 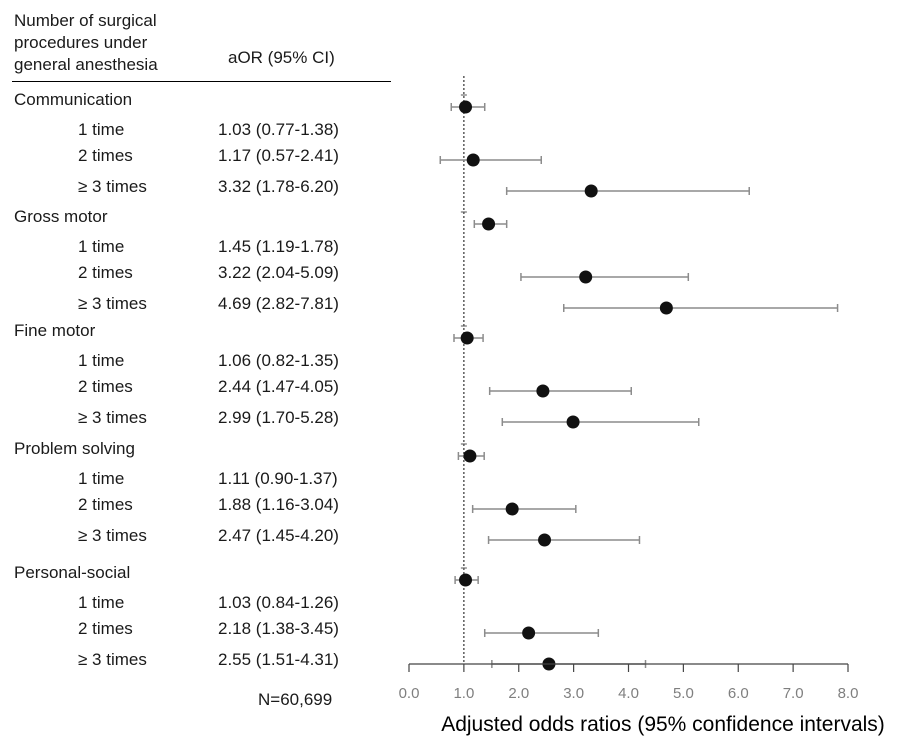 What do you see at coordinates (278, 129) in the screenshot?
I see `aor-value: 1.03 (0.77-1.38)` at bounding box center [278, 129].